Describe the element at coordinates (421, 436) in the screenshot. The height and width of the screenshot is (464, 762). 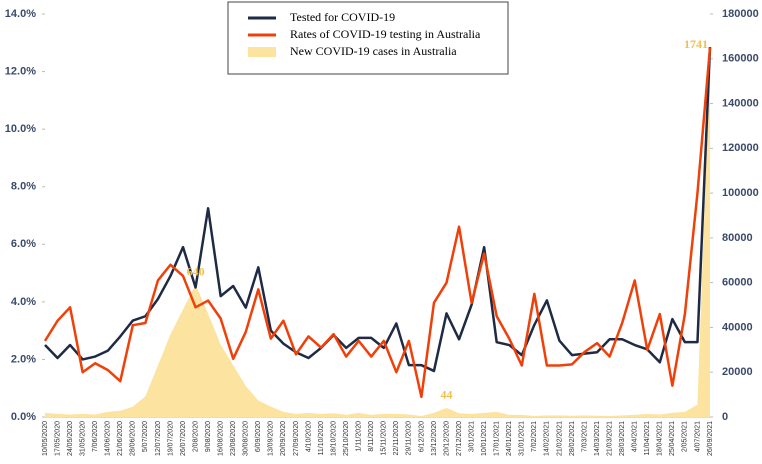
I see `x-tick-label: 6/12/2020` at that location.